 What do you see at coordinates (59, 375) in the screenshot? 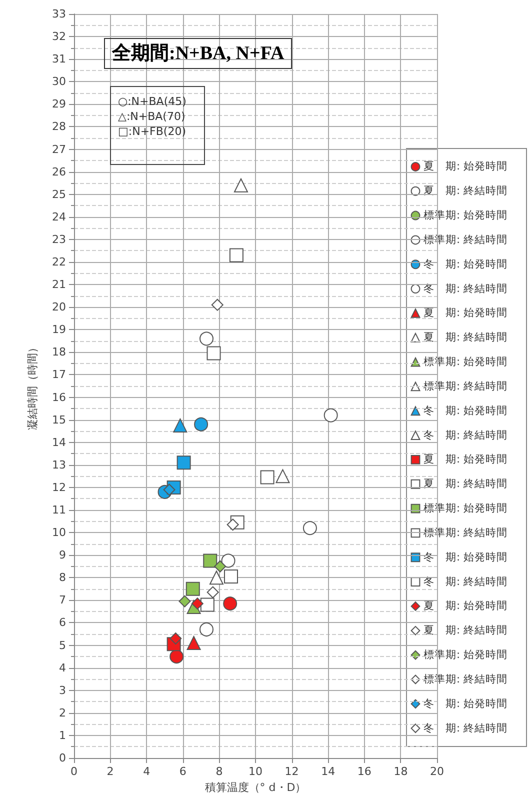
I see `y-tick-label: 17` at bounding box center [59, 375].